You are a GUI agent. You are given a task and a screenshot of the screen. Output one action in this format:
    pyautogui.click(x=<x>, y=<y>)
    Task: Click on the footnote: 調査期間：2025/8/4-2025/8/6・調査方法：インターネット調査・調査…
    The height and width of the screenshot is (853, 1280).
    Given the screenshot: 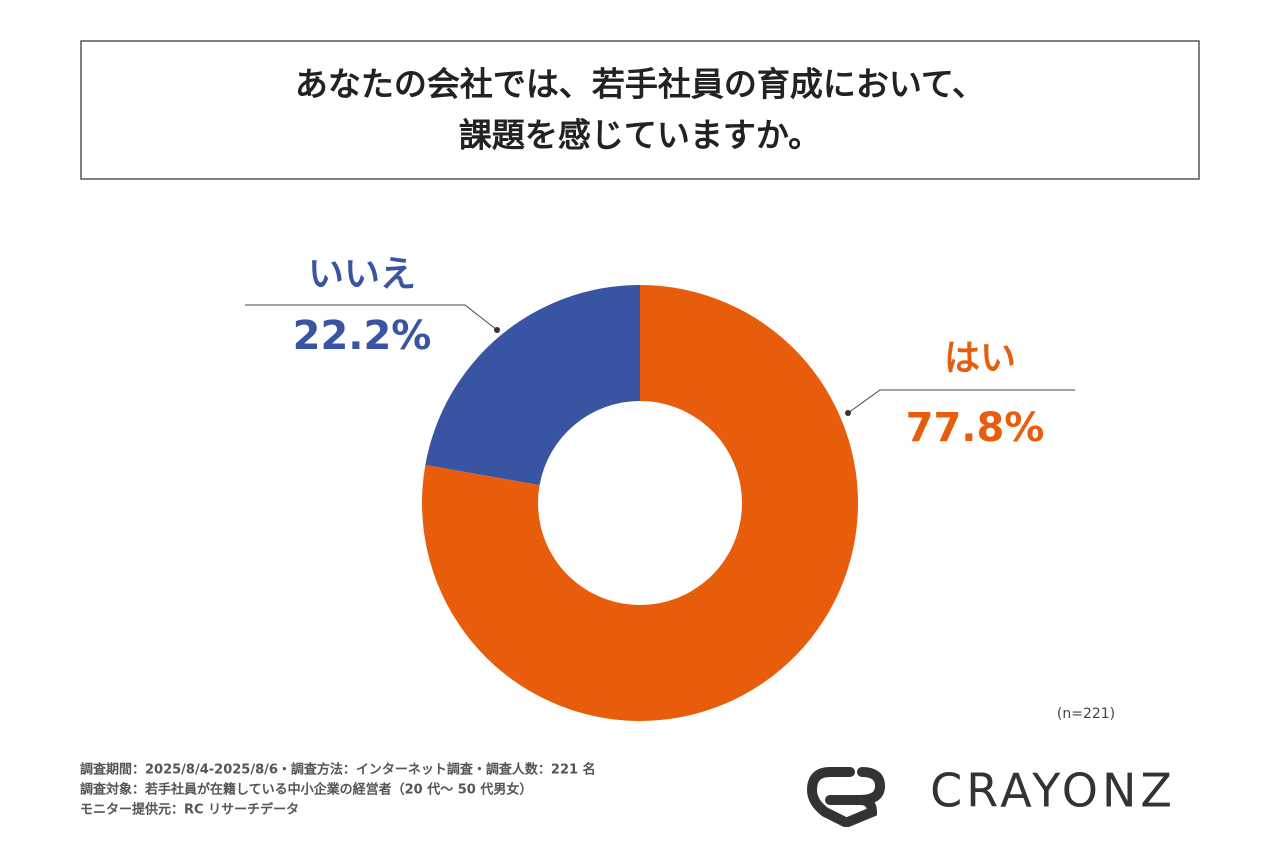 What is the action you would take?
    pyautogui.click(x=338, y=770)
    